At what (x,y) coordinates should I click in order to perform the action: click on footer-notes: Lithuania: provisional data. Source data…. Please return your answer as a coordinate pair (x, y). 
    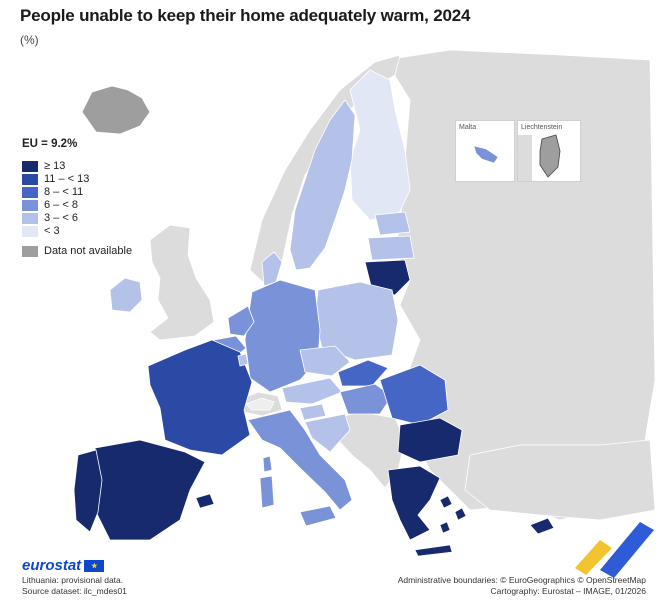
    Looking at the image, I should click on (74, 586).